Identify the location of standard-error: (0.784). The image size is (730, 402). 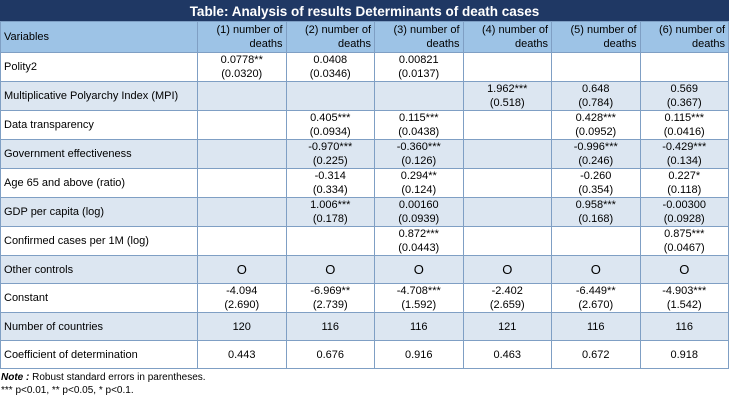
(596, 103).